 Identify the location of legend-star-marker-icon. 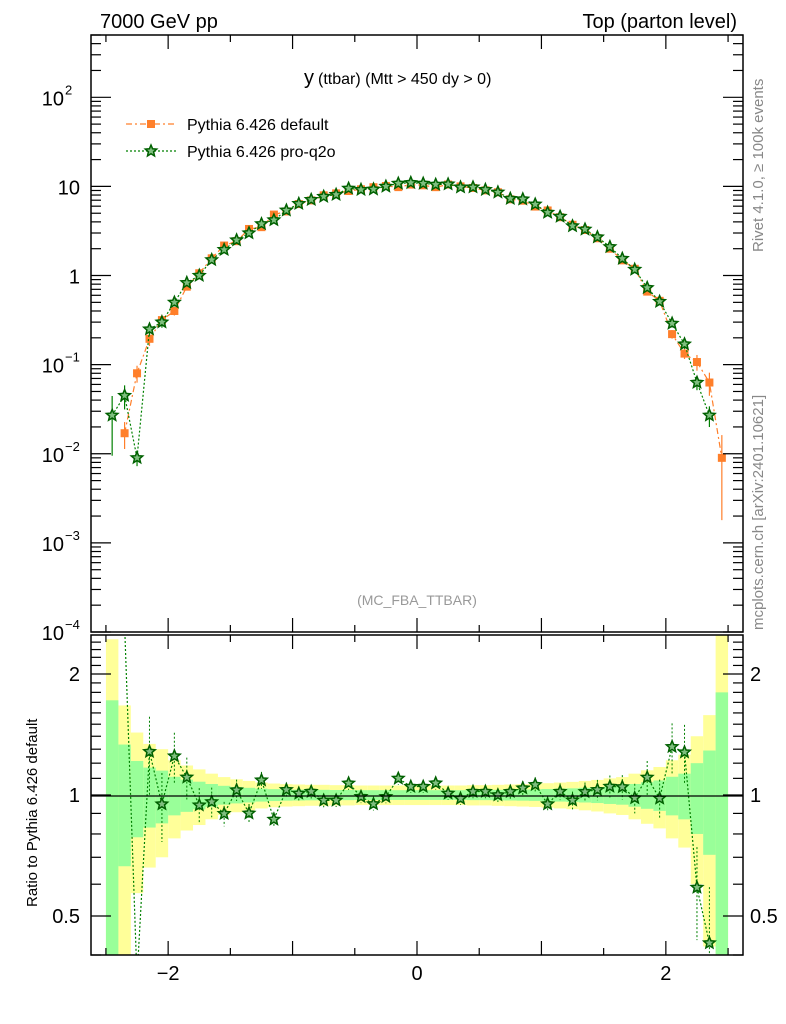
(151, 150).